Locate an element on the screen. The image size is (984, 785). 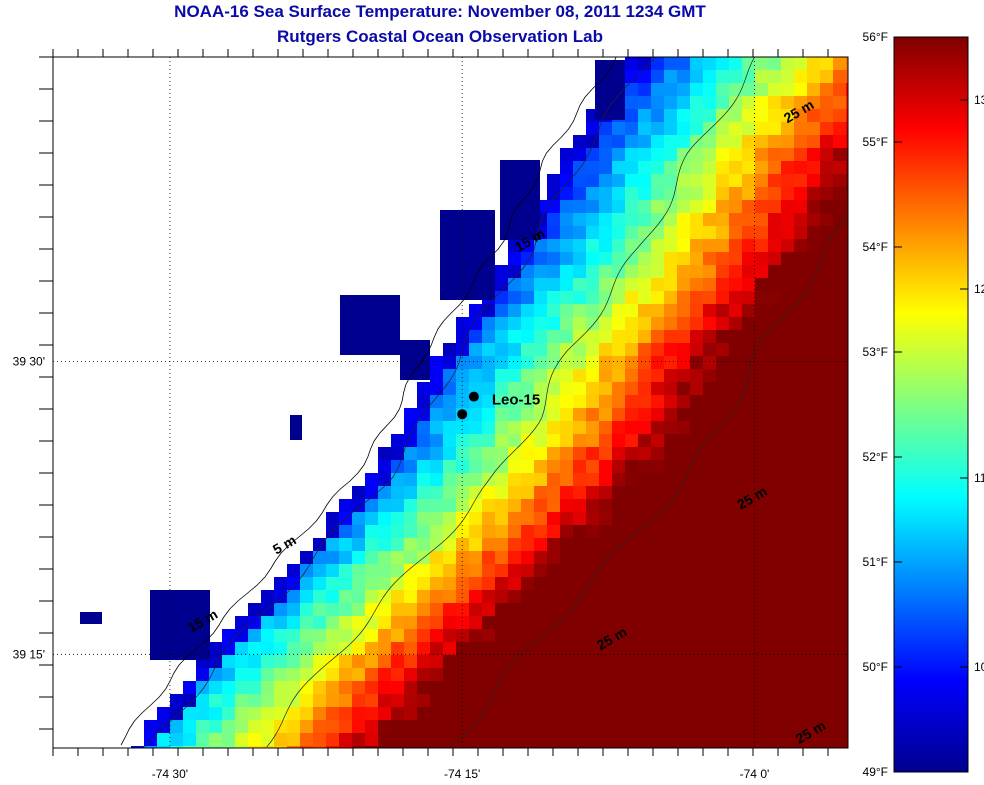
colorbar-f-label: 56°F is located at coordinates (875, 37).